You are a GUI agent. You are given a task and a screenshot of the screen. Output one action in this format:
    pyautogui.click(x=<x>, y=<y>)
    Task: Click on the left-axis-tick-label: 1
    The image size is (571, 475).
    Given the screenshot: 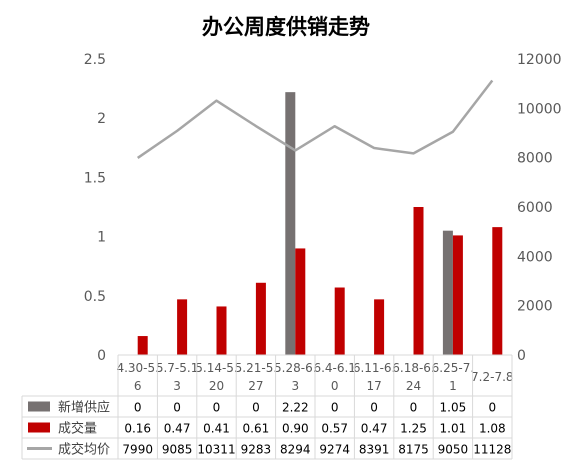 What is the action you would take?
    pyautogui.click(x=101, y=238)
    